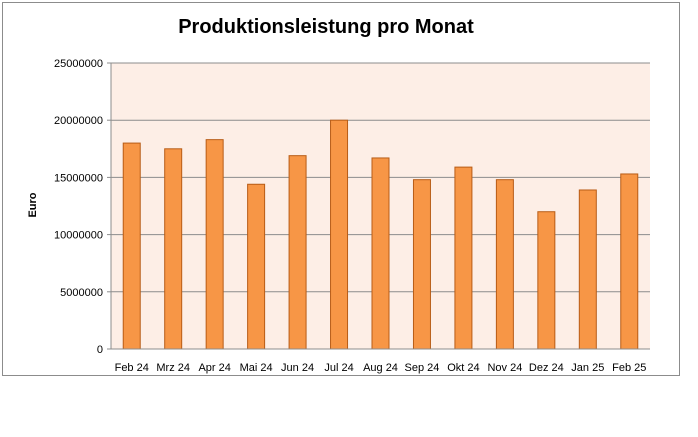  I want to click on x-tick-label: Aug 24, so click(380, 368).